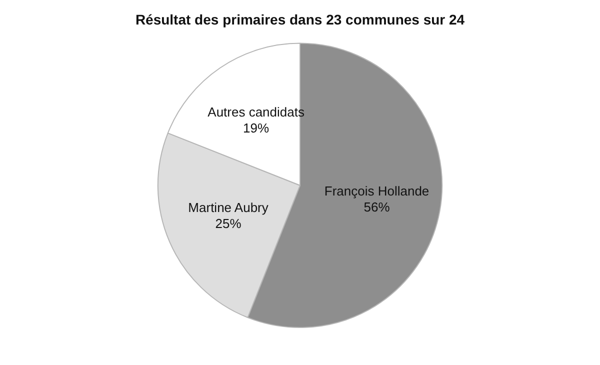 This screenshot has height=365, width=600. Describe the element at coordinates (377, 191) in the screenshot. I see `slice-label: François Hollande` at that location.